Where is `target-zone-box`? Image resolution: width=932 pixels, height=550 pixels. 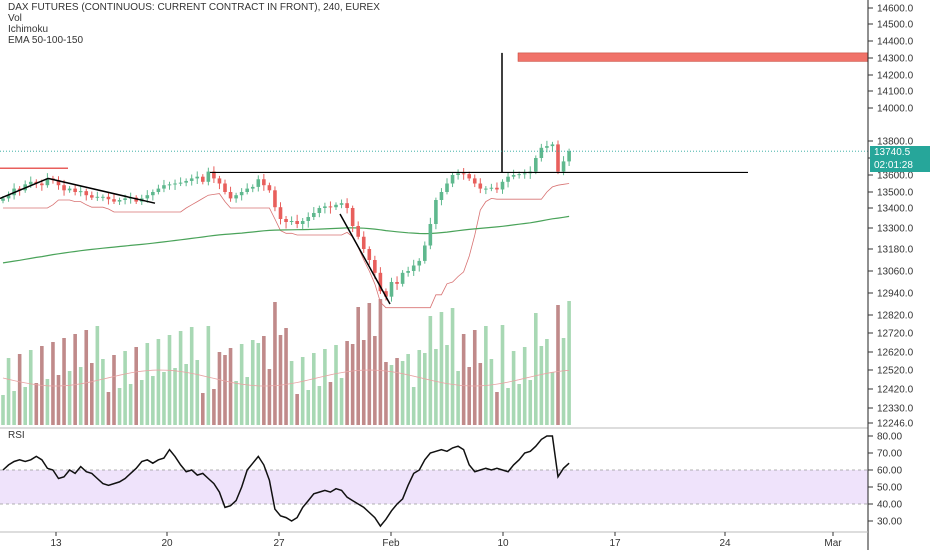
target-zone-box is located at coordinates (693, 57).